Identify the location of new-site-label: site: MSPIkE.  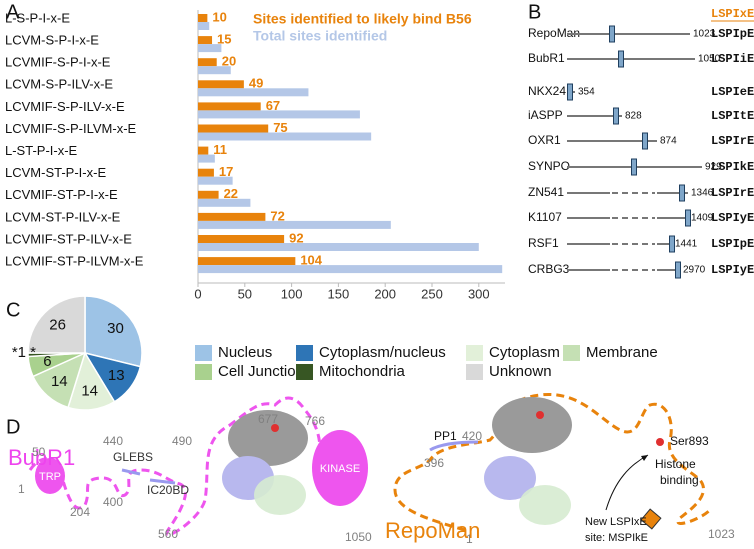
(616, 538).